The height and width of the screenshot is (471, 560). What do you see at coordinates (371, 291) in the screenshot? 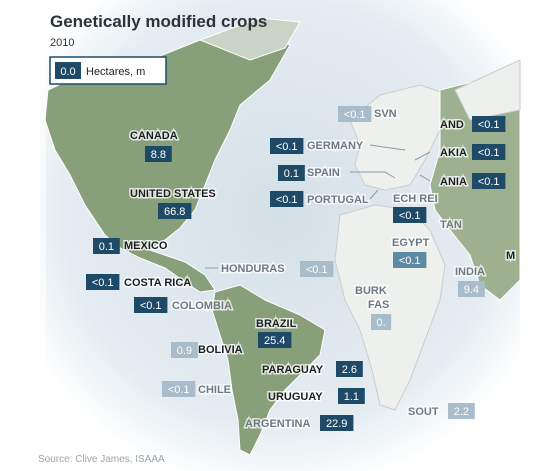
I see `country-name: BURK` at bounding box center [371, 291].